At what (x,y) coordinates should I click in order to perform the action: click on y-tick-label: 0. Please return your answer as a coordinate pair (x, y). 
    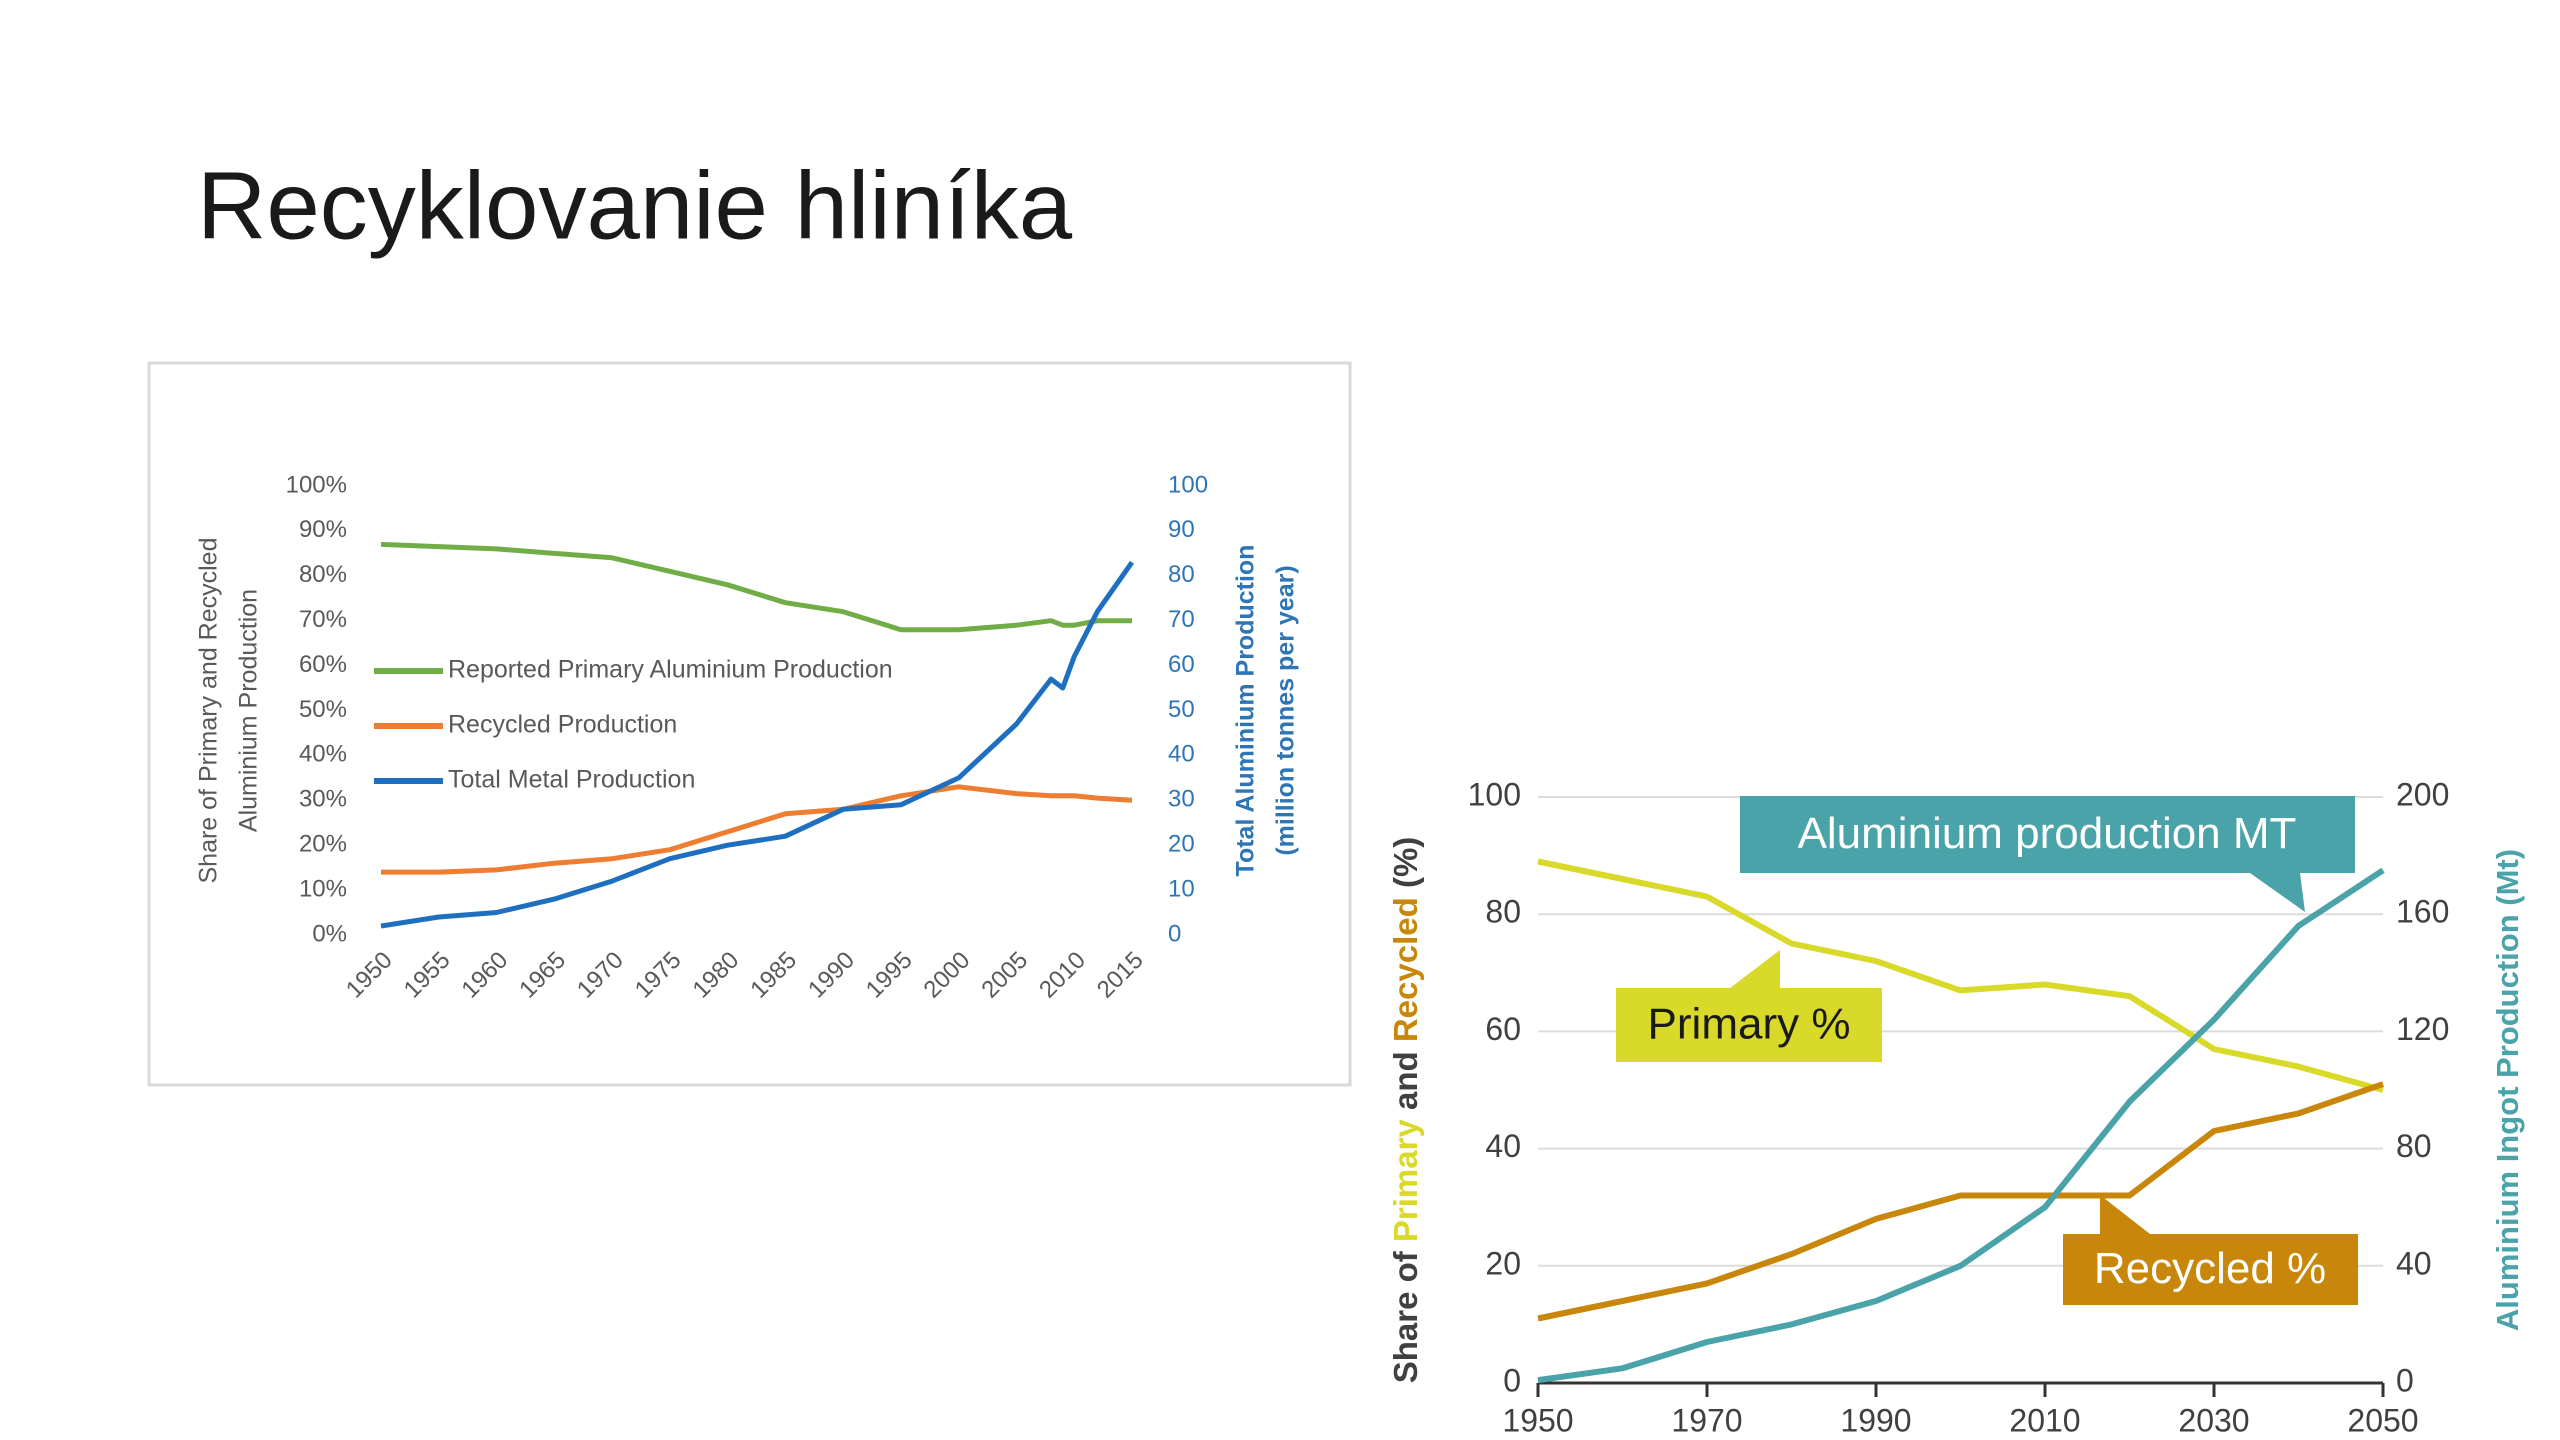
    Looking at the image, I should click on (1512, 1380).